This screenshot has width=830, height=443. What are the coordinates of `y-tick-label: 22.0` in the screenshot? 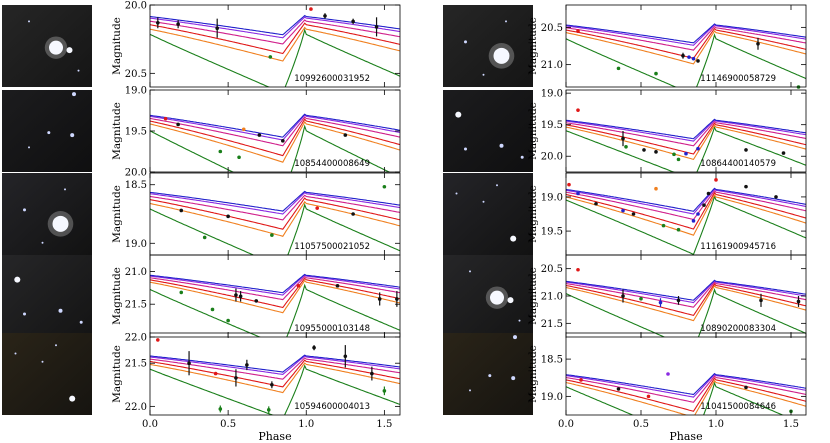 It's located at (136, 407).